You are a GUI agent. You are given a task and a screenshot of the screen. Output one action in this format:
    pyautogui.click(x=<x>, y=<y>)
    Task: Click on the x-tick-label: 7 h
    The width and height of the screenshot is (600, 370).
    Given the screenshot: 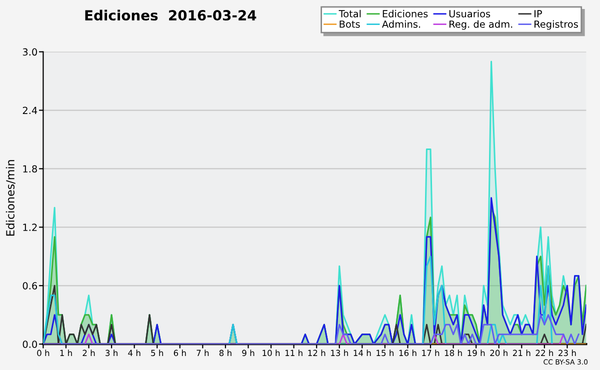 What is the action you would take?
    pyautogui.click(x=202, y=353)
    